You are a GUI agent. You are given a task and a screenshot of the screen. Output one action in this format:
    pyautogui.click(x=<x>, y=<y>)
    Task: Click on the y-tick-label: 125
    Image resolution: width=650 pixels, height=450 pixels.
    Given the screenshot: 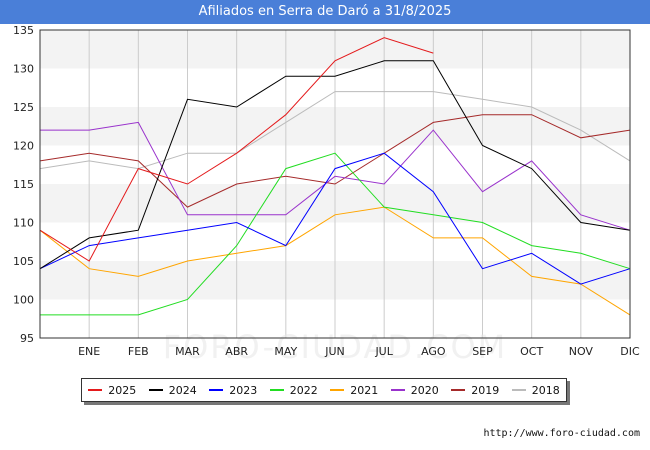 What is the action you would take?
    pyautogui.click(x=23, y=107)
    